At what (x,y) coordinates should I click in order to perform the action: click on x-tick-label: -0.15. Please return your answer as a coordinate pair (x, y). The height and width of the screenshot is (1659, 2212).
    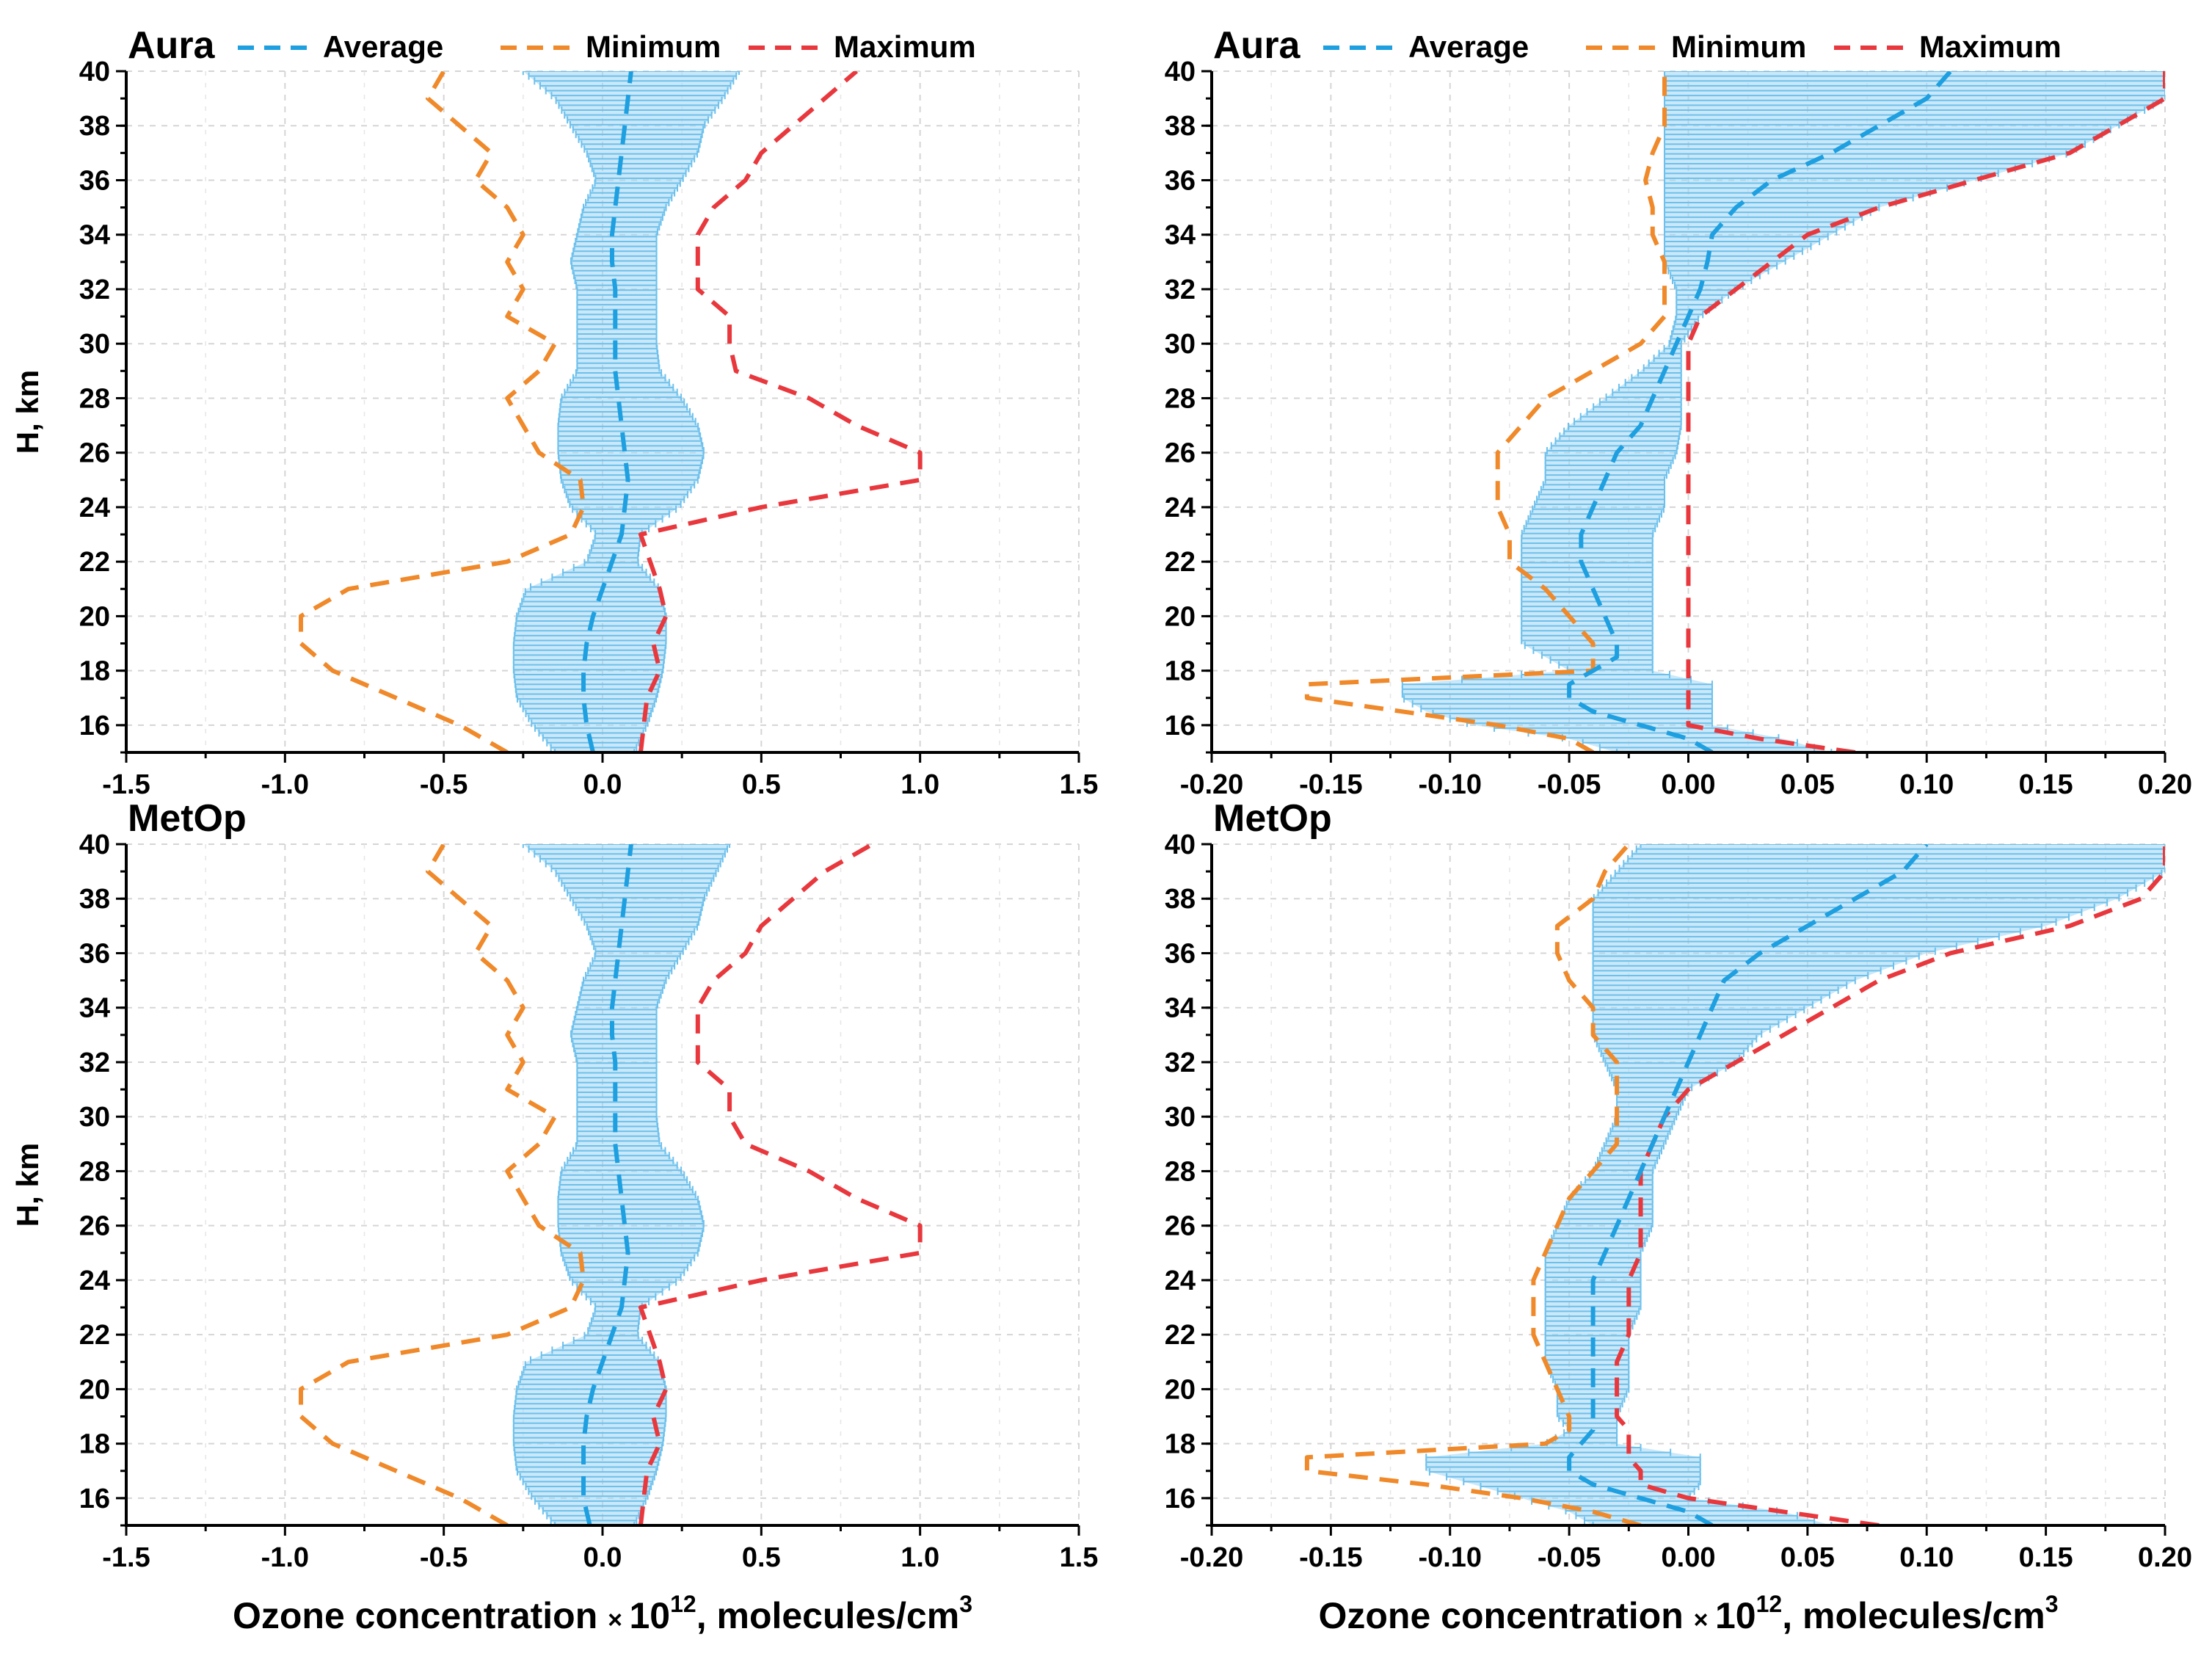
    Looking at the image, I should click on (1331, 784).